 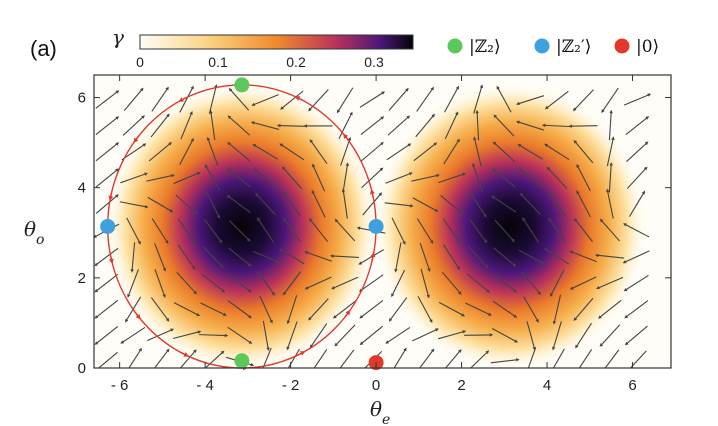 What do you see at coordinates (455, 46) in the screenshot?
I see `legend-marker` at bounding box center [455, 46].